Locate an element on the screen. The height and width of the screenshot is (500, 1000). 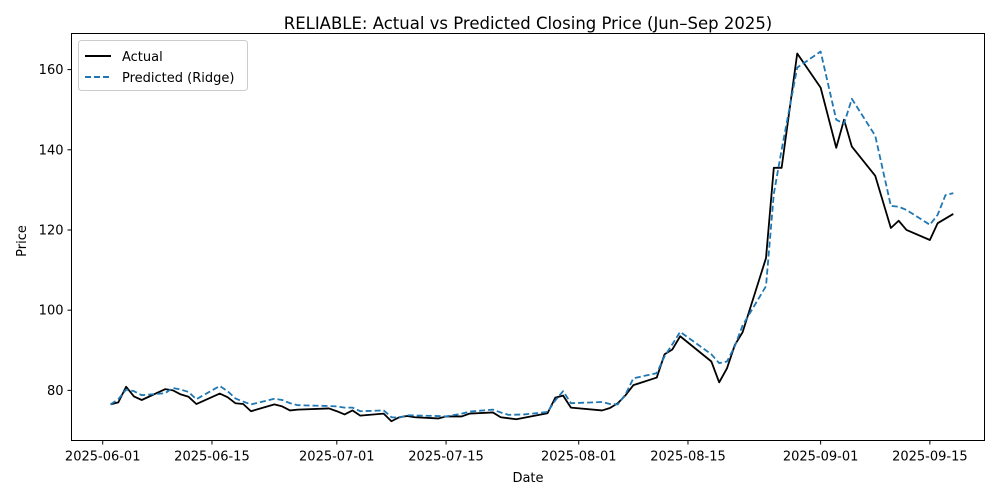
y-axis-label: Price is located at coordinates (22, 241).